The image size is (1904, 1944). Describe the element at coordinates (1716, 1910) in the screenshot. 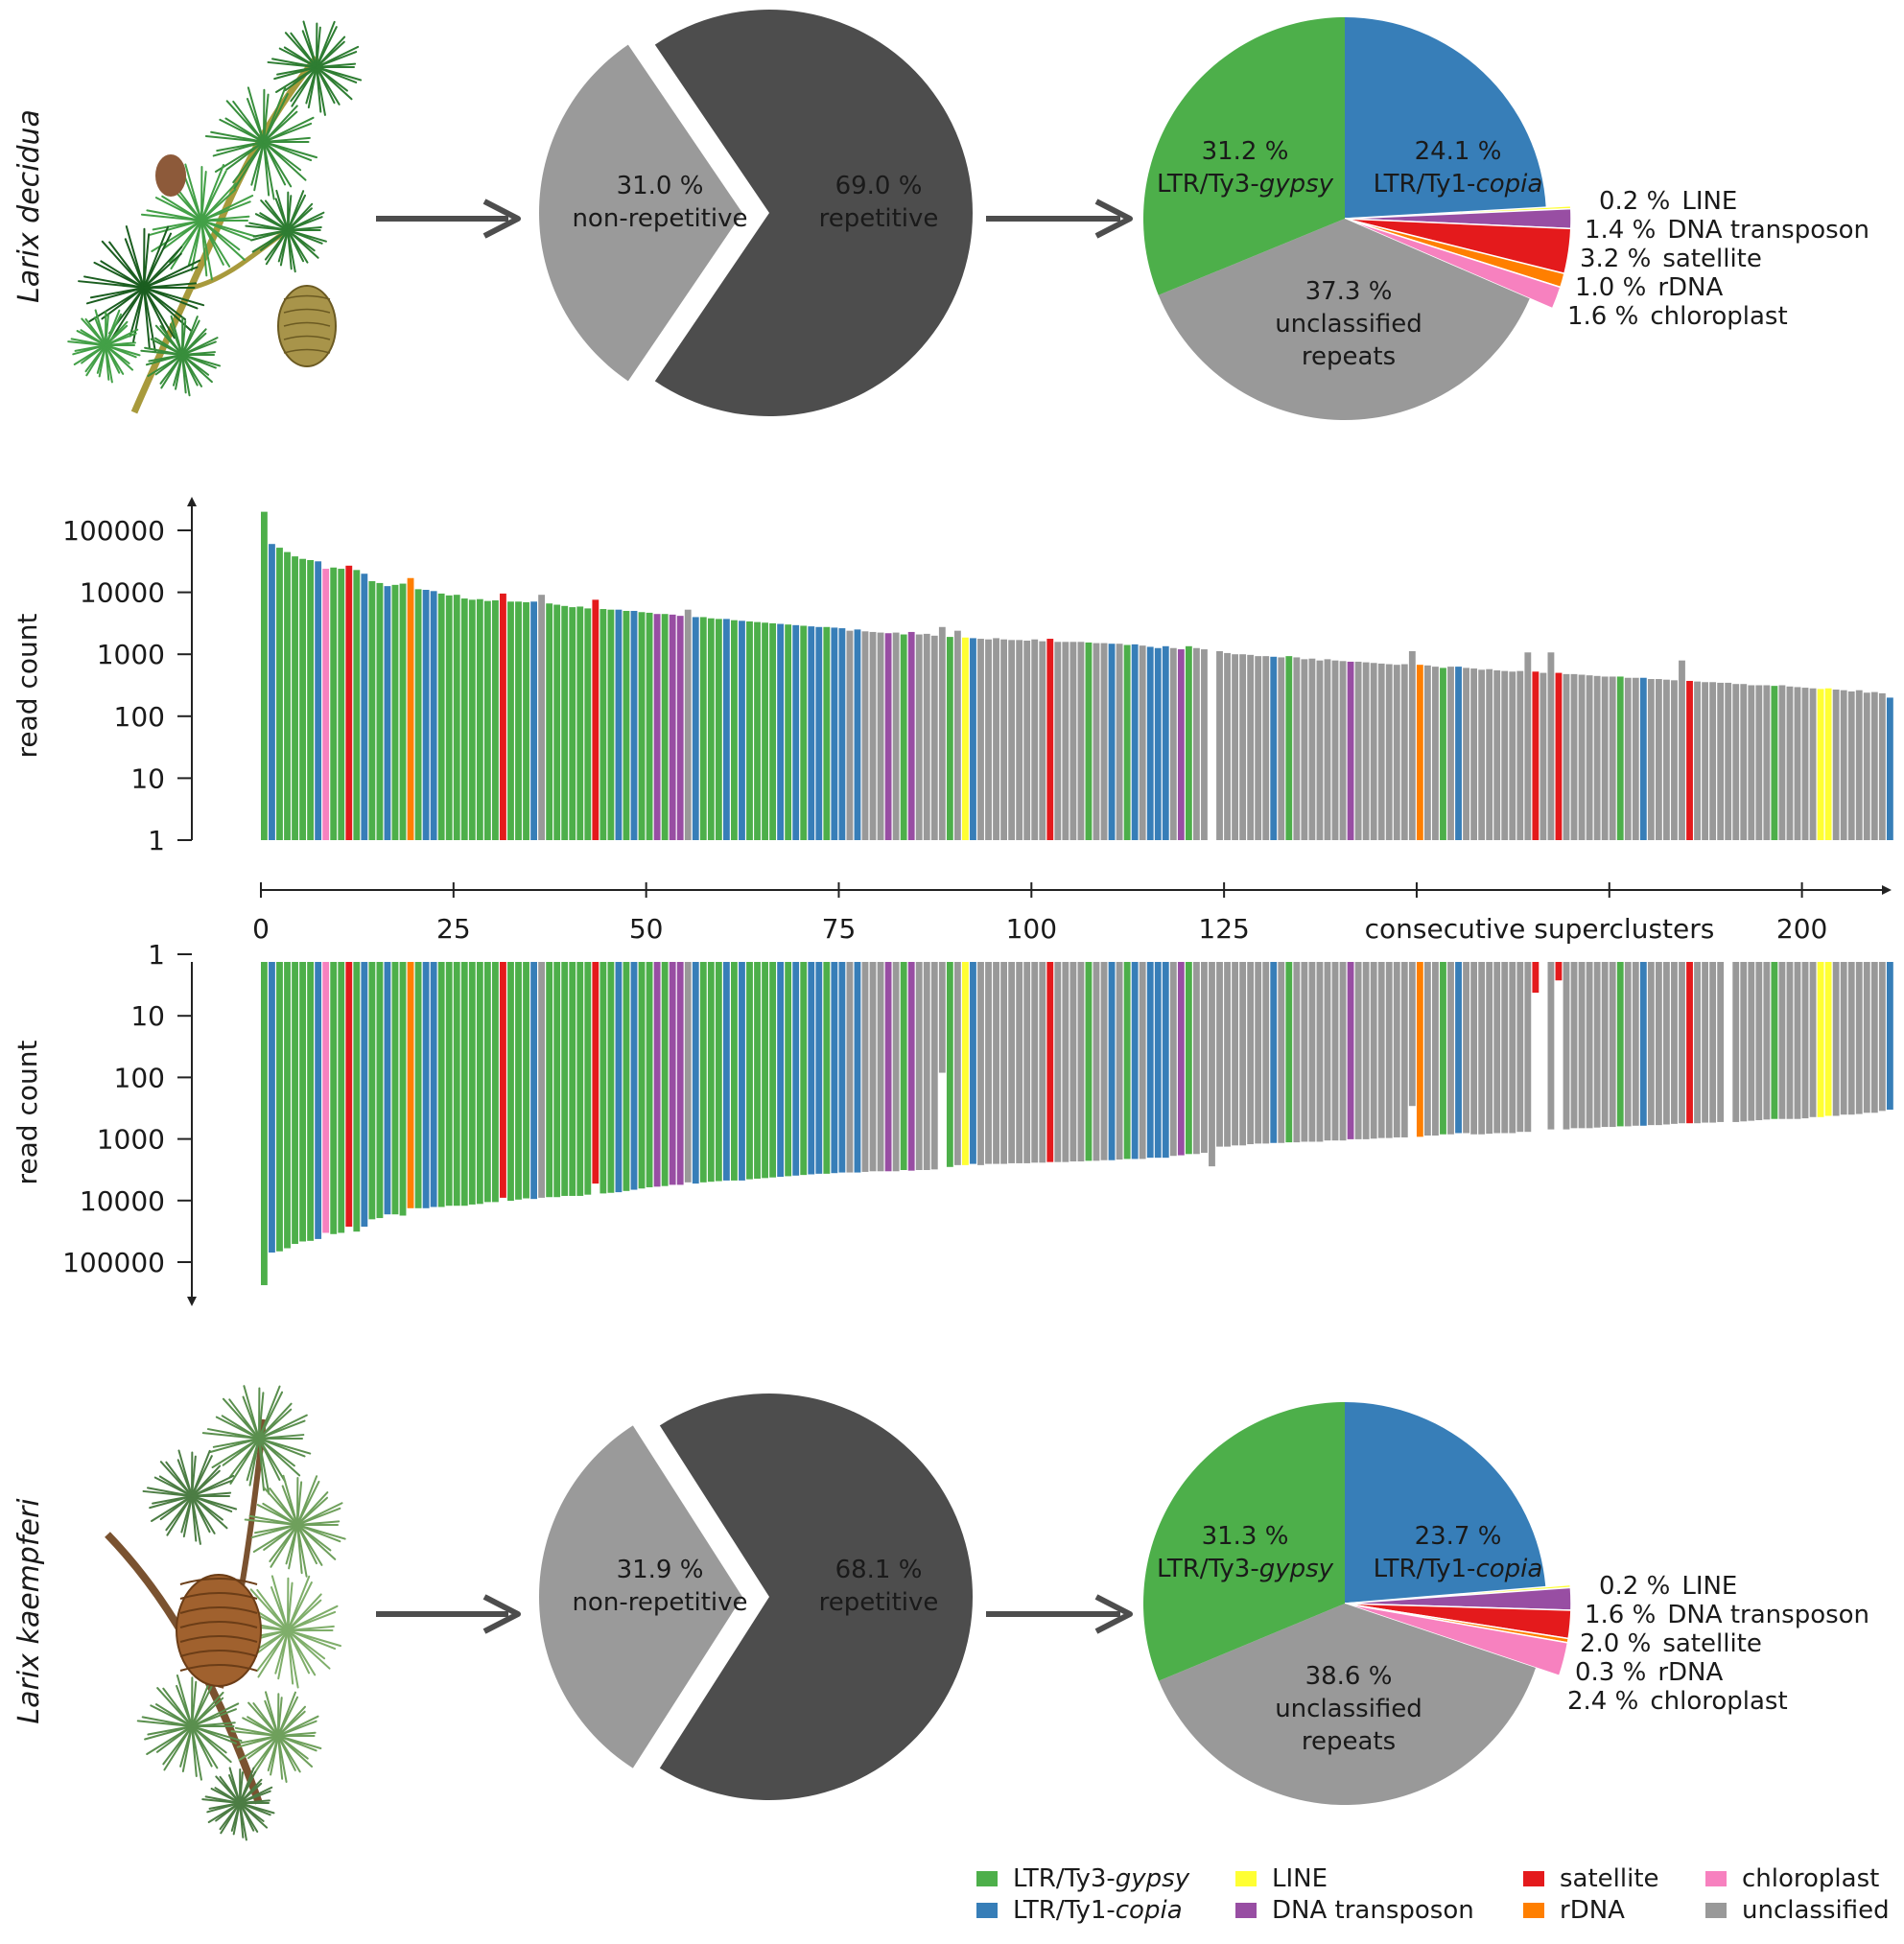

I see `legend-swatch-unclassified` at that location.